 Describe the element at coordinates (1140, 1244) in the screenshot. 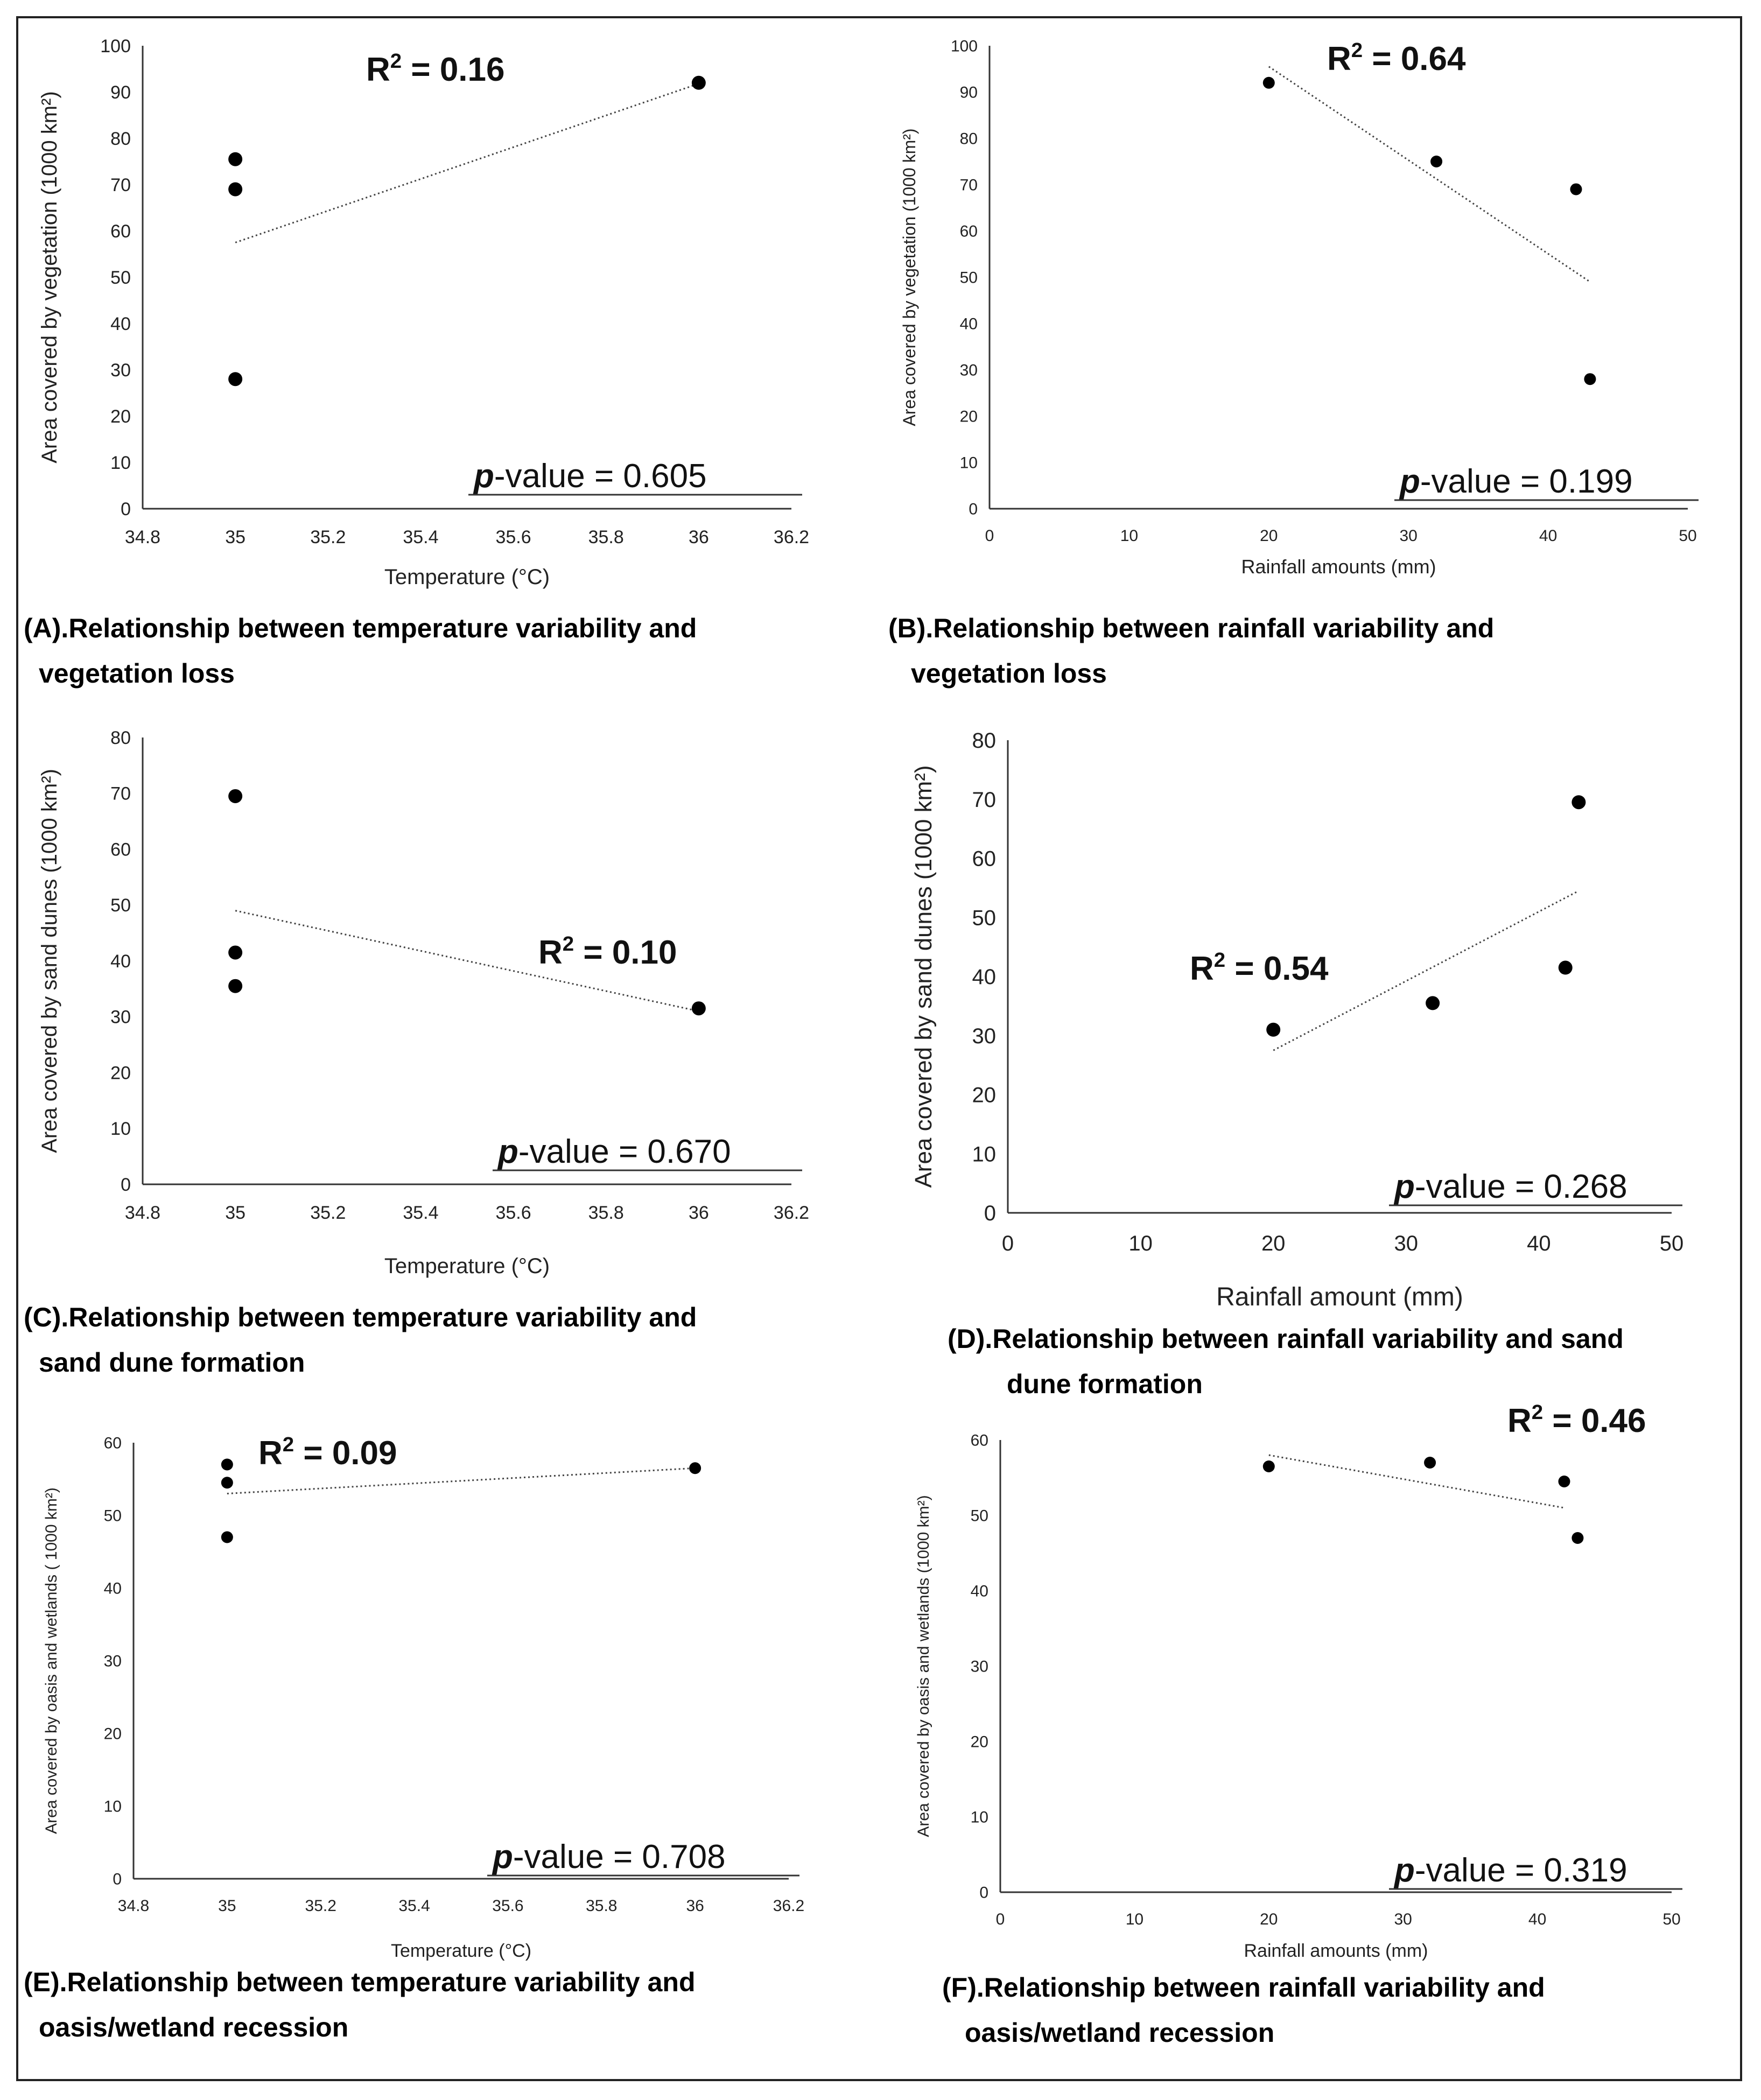

I see `x-tick-label-d: 10` at that location.